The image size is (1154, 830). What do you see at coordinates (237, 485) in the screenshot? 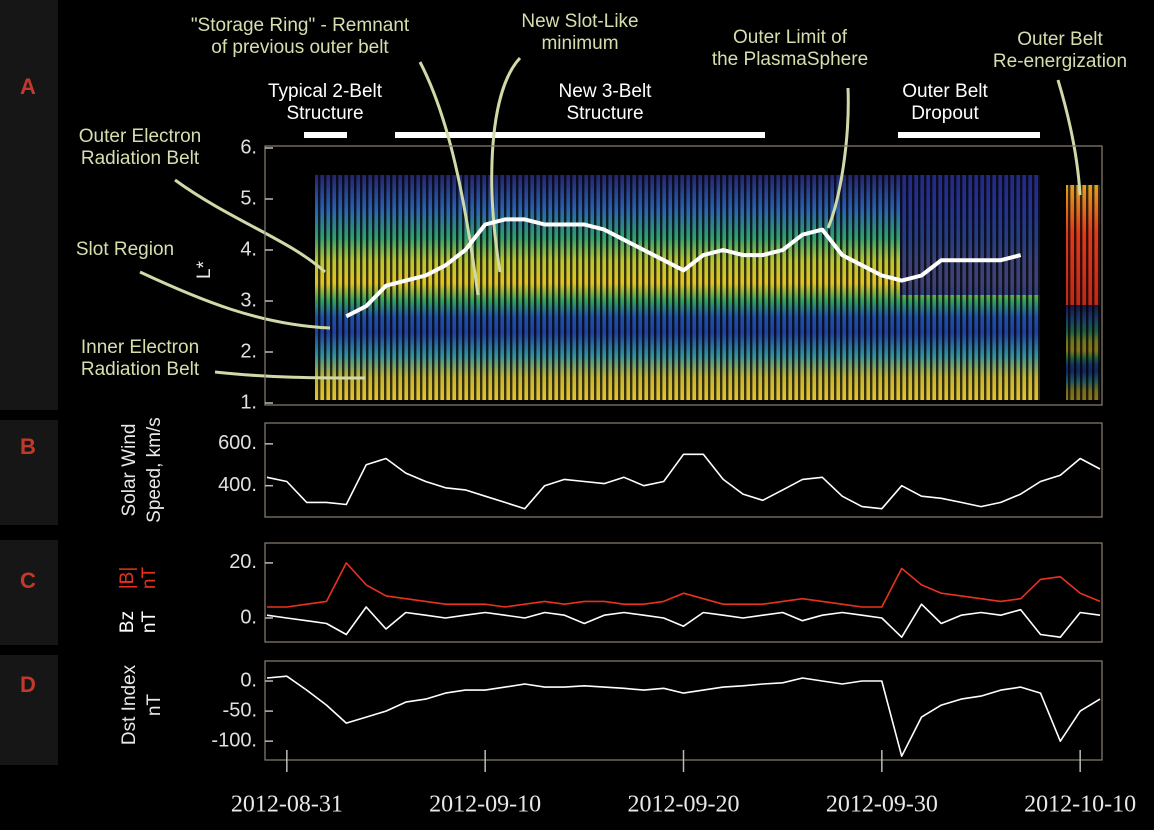
I see `y-tick-label: 400.` at bounding box center [237, 485].